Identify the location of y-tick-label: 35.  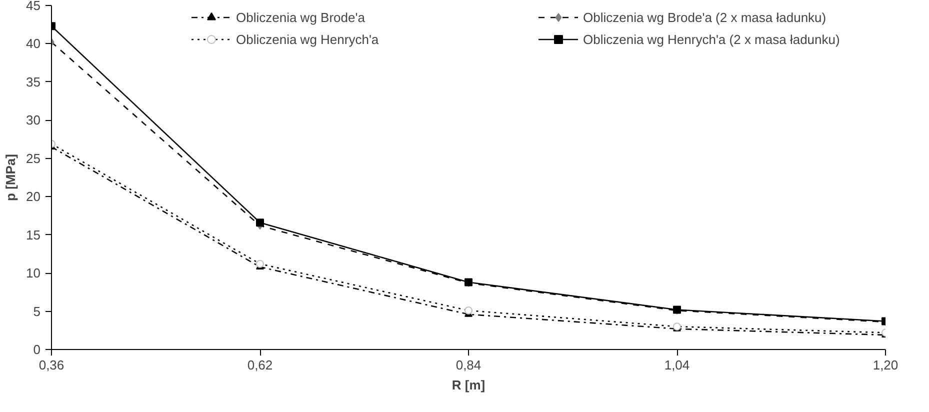
(33, 82).